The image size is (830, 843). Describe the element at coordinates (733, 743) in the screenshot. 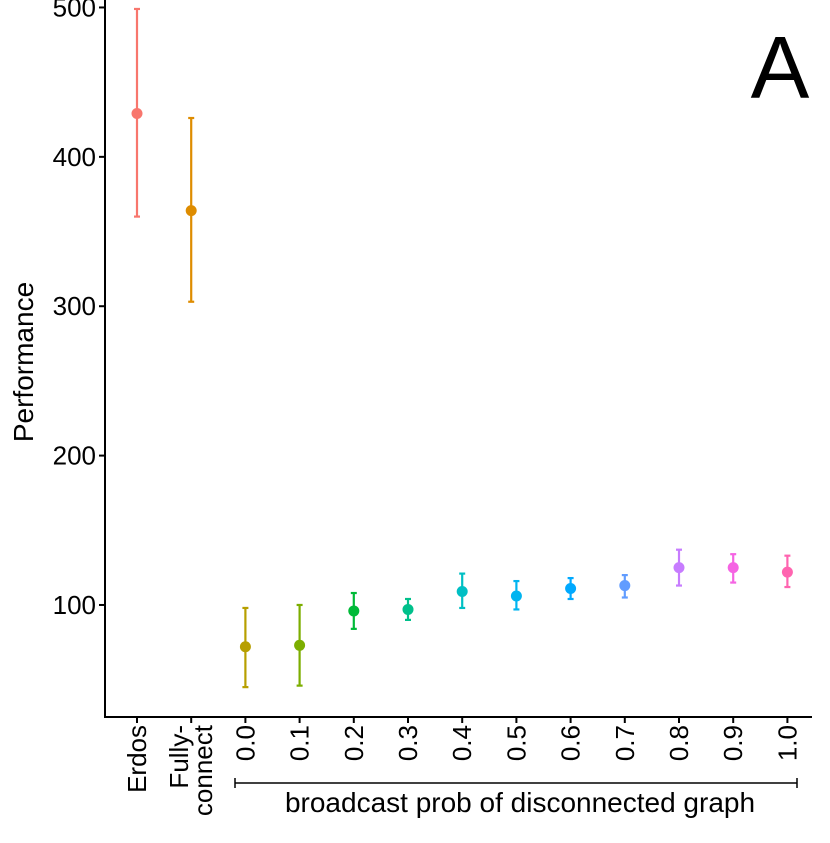

I see `x-tick-label: 0.9` at that location.